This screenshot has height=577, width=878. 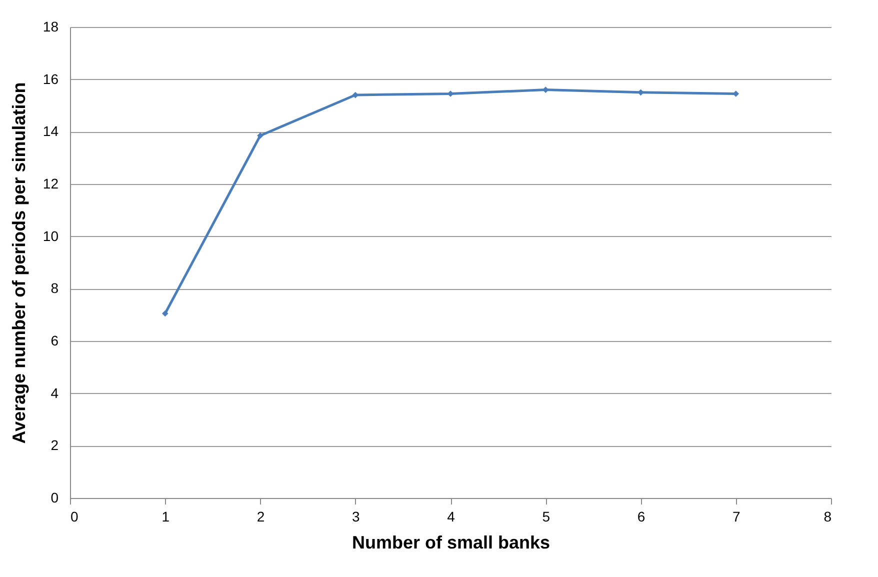 What do you see at coordinates (736, 516) in the screenshot?
I see `x-tick-label: 7` at bounding box center [736, 516].